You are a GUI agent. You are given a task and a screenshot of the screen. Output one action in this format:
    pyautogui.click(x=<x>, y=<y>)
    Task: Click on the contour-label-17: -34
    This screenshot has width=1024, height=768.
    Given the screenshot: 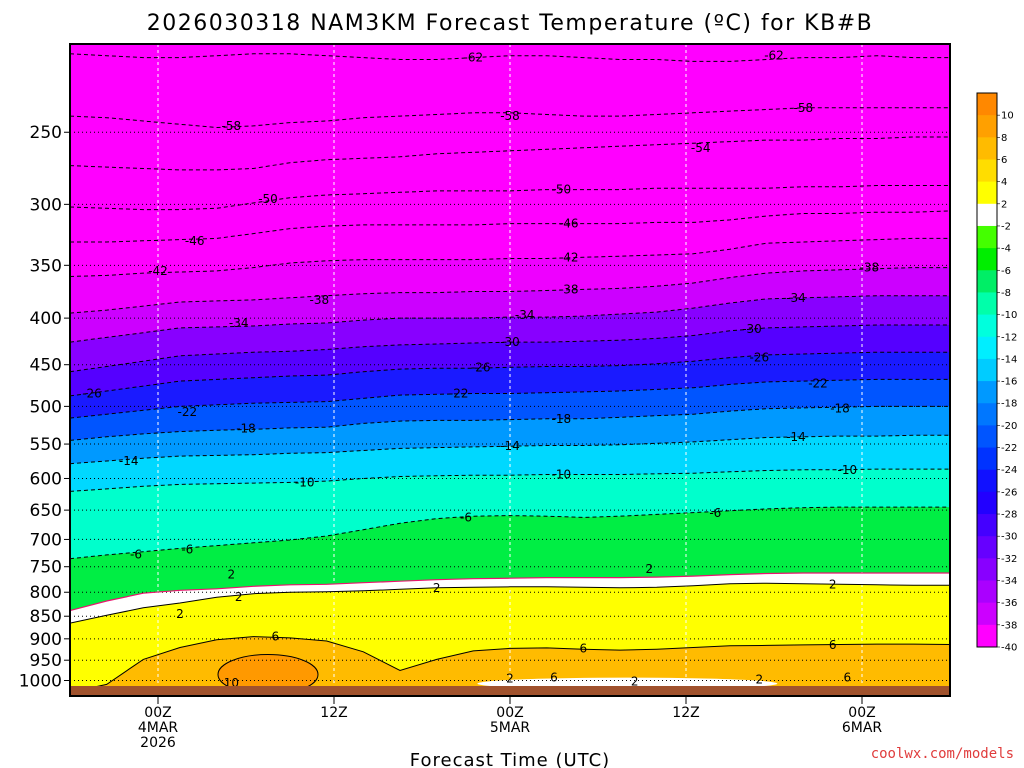 What is the action you would take?
    pyautogui.click(x=796, y=298)
    